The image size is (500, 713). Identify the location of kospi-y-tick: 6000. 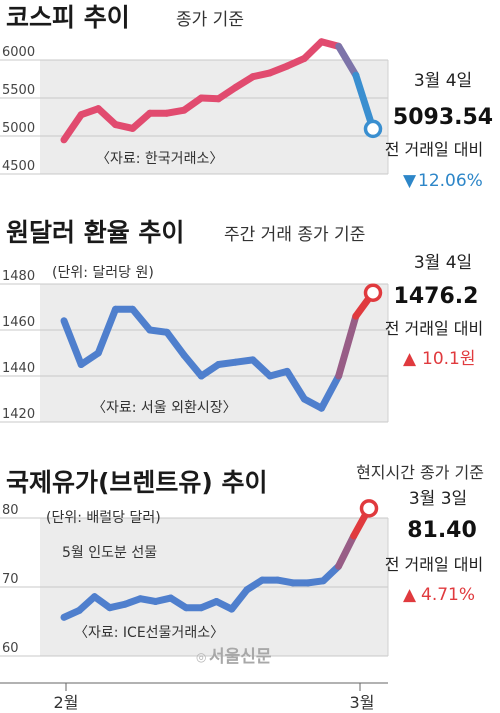
(18, 52).